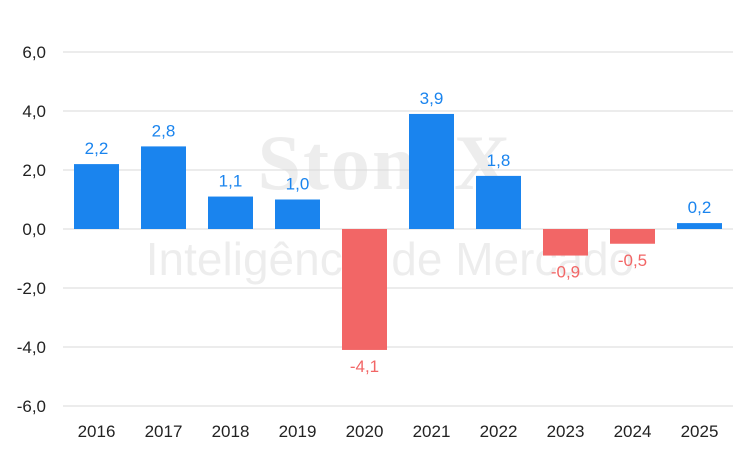  Describe the element at coordinates (231, 181) in the screenshot. I see `data-label: 1,1` at that location.